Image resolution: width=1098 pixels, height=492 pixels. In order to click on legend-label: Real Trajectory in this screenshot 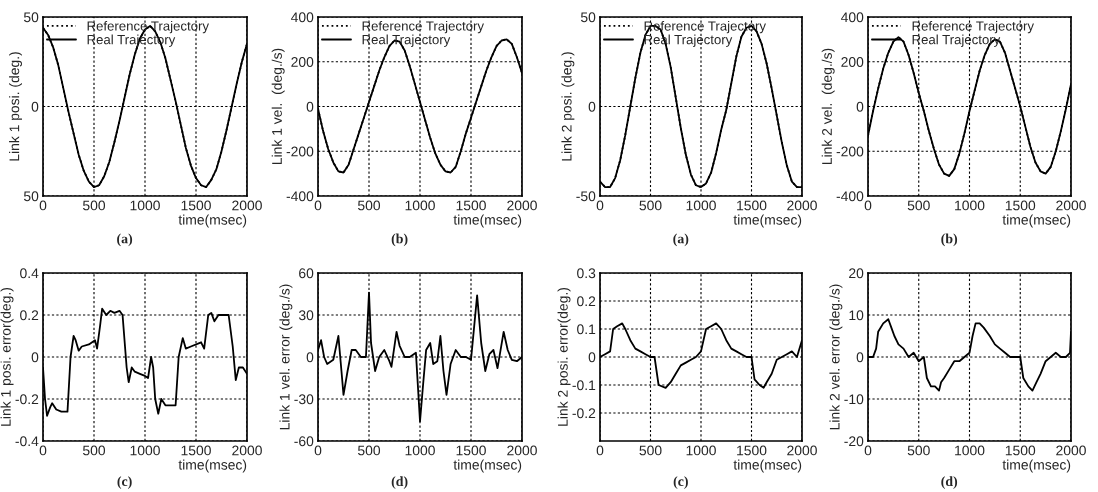, I will do `click(406, 40)`.